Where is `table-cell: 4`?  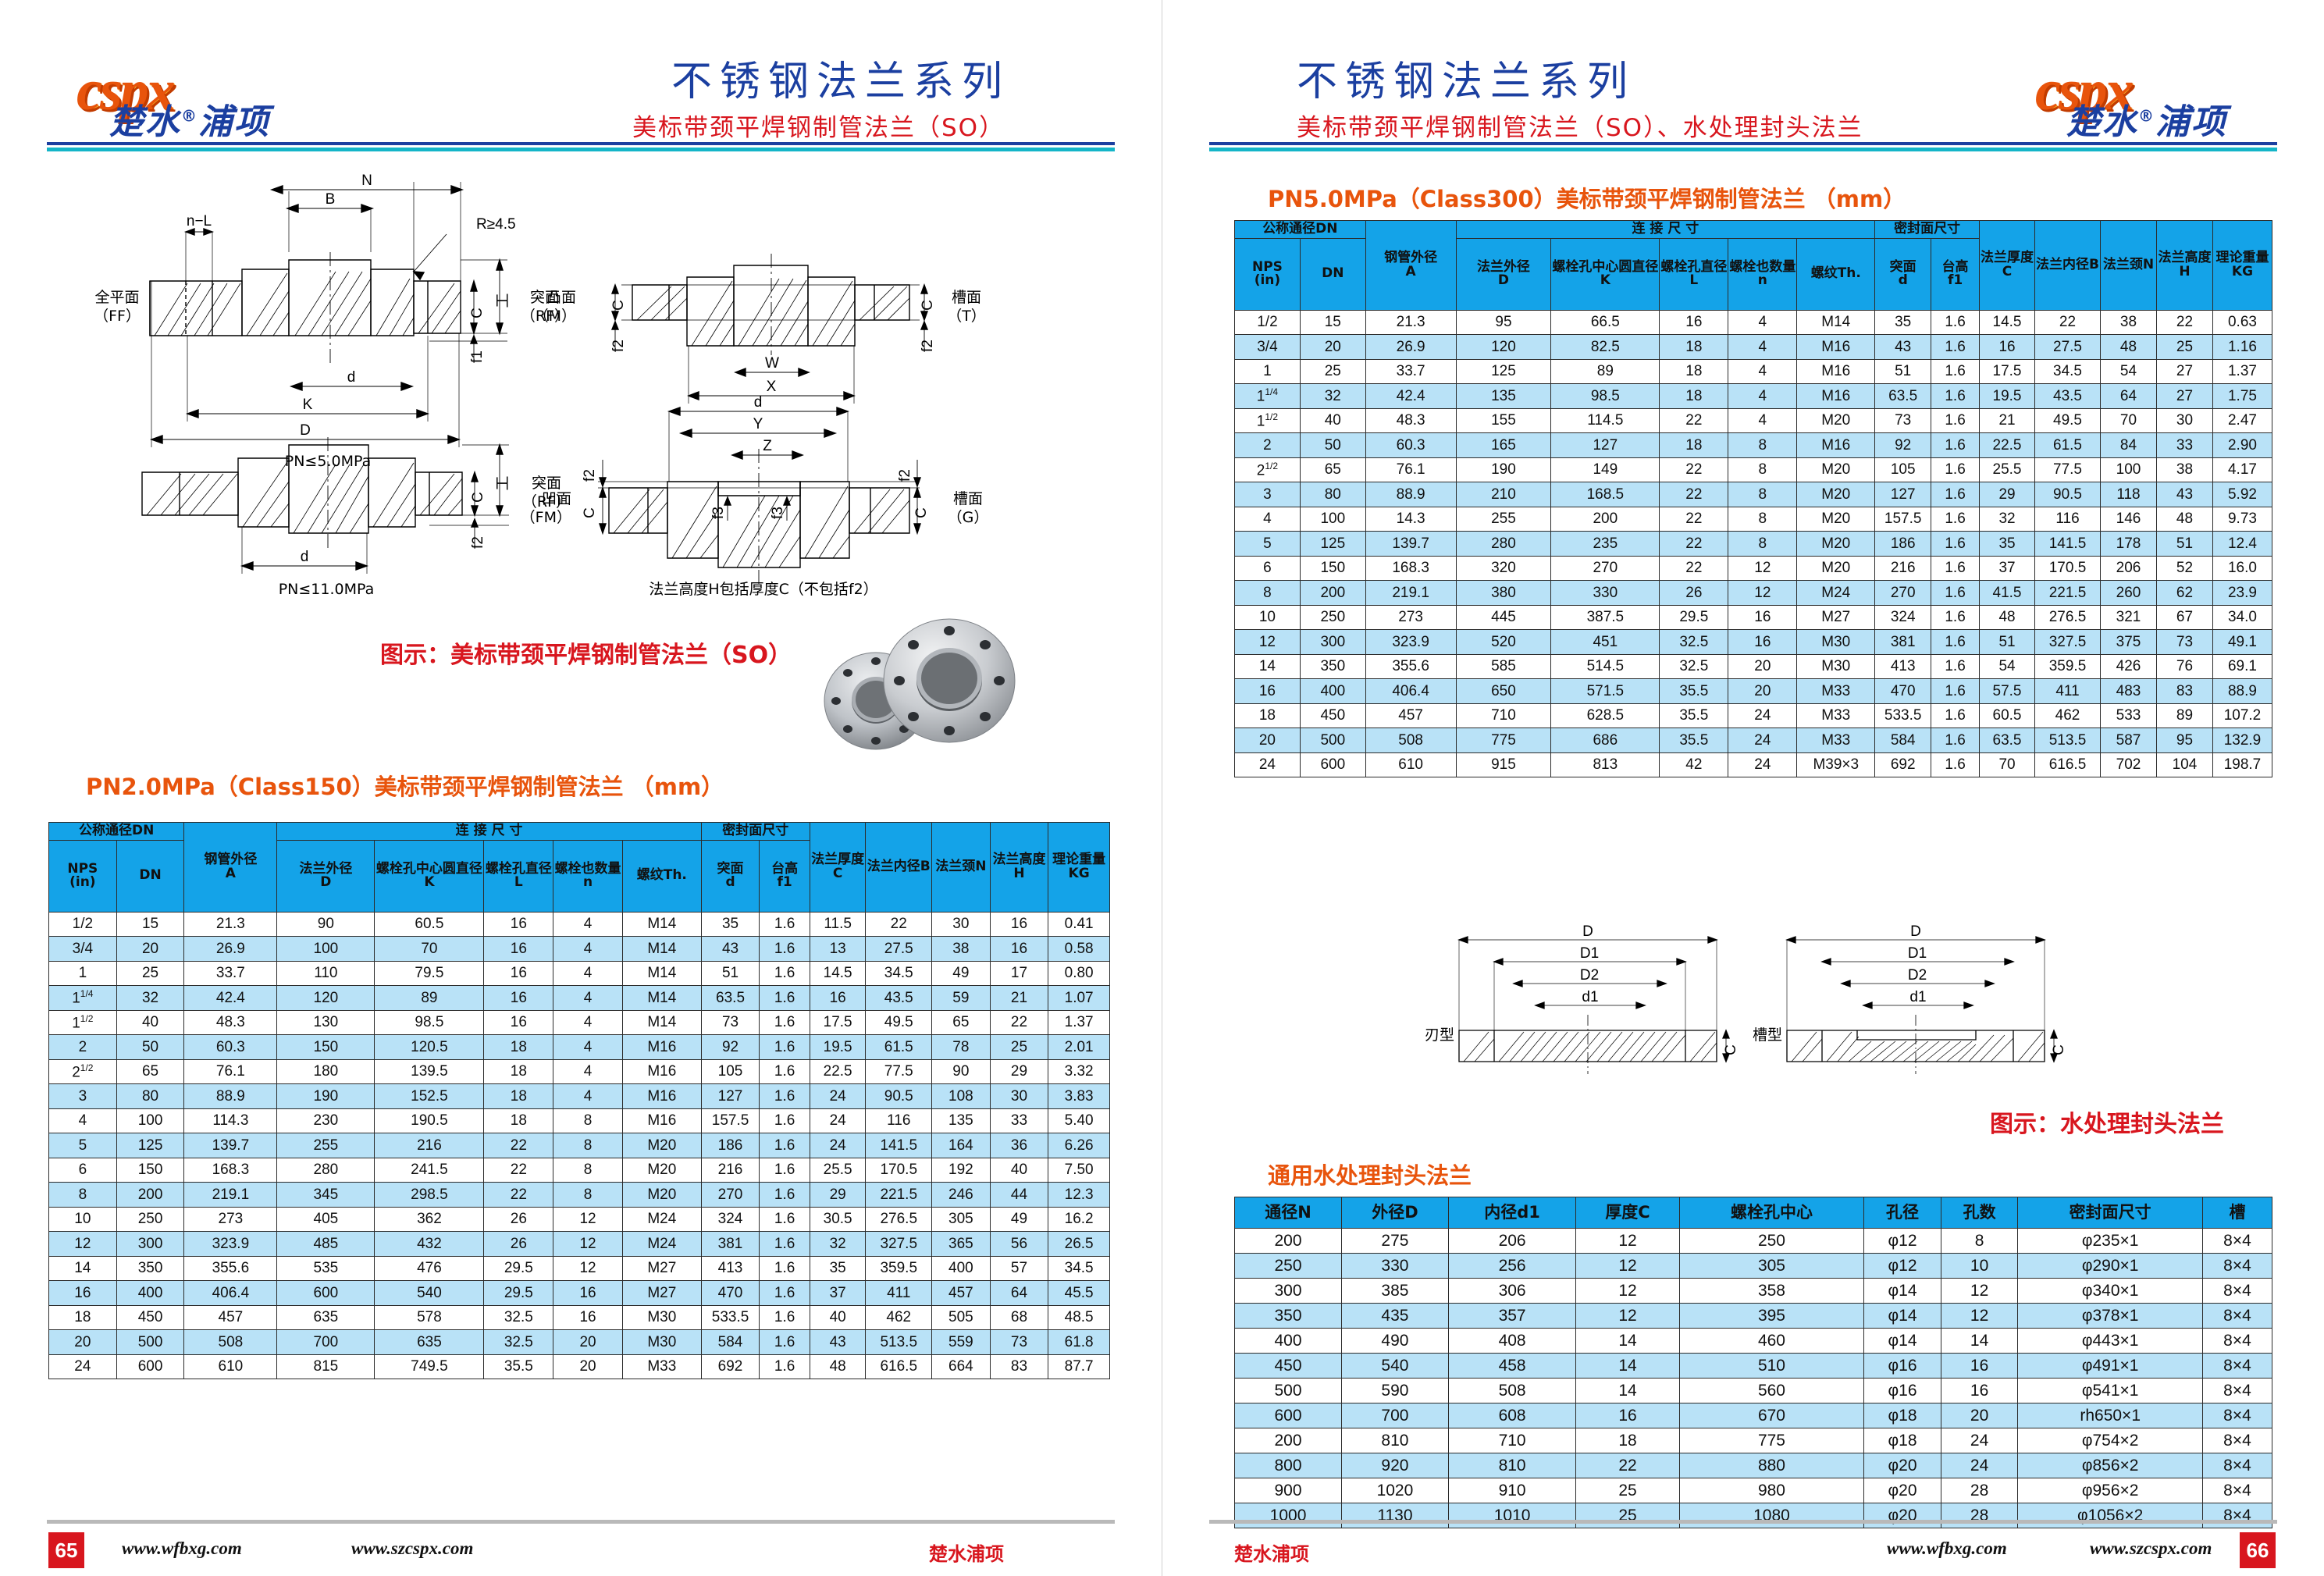 table-cell: 4 is located at coordinates (588, 974).